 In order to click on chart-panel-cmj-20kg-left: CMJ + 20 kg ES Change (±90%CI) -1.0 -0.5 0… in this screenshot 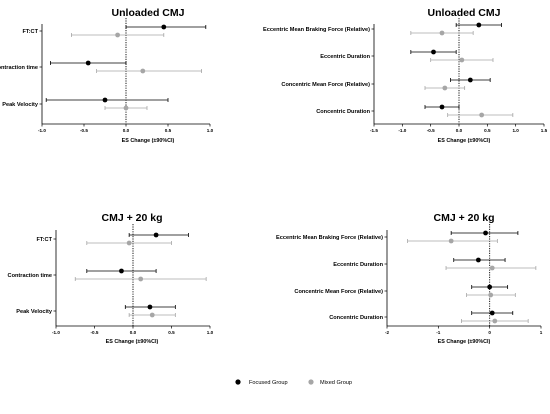, I will do `click(111, 278)`.